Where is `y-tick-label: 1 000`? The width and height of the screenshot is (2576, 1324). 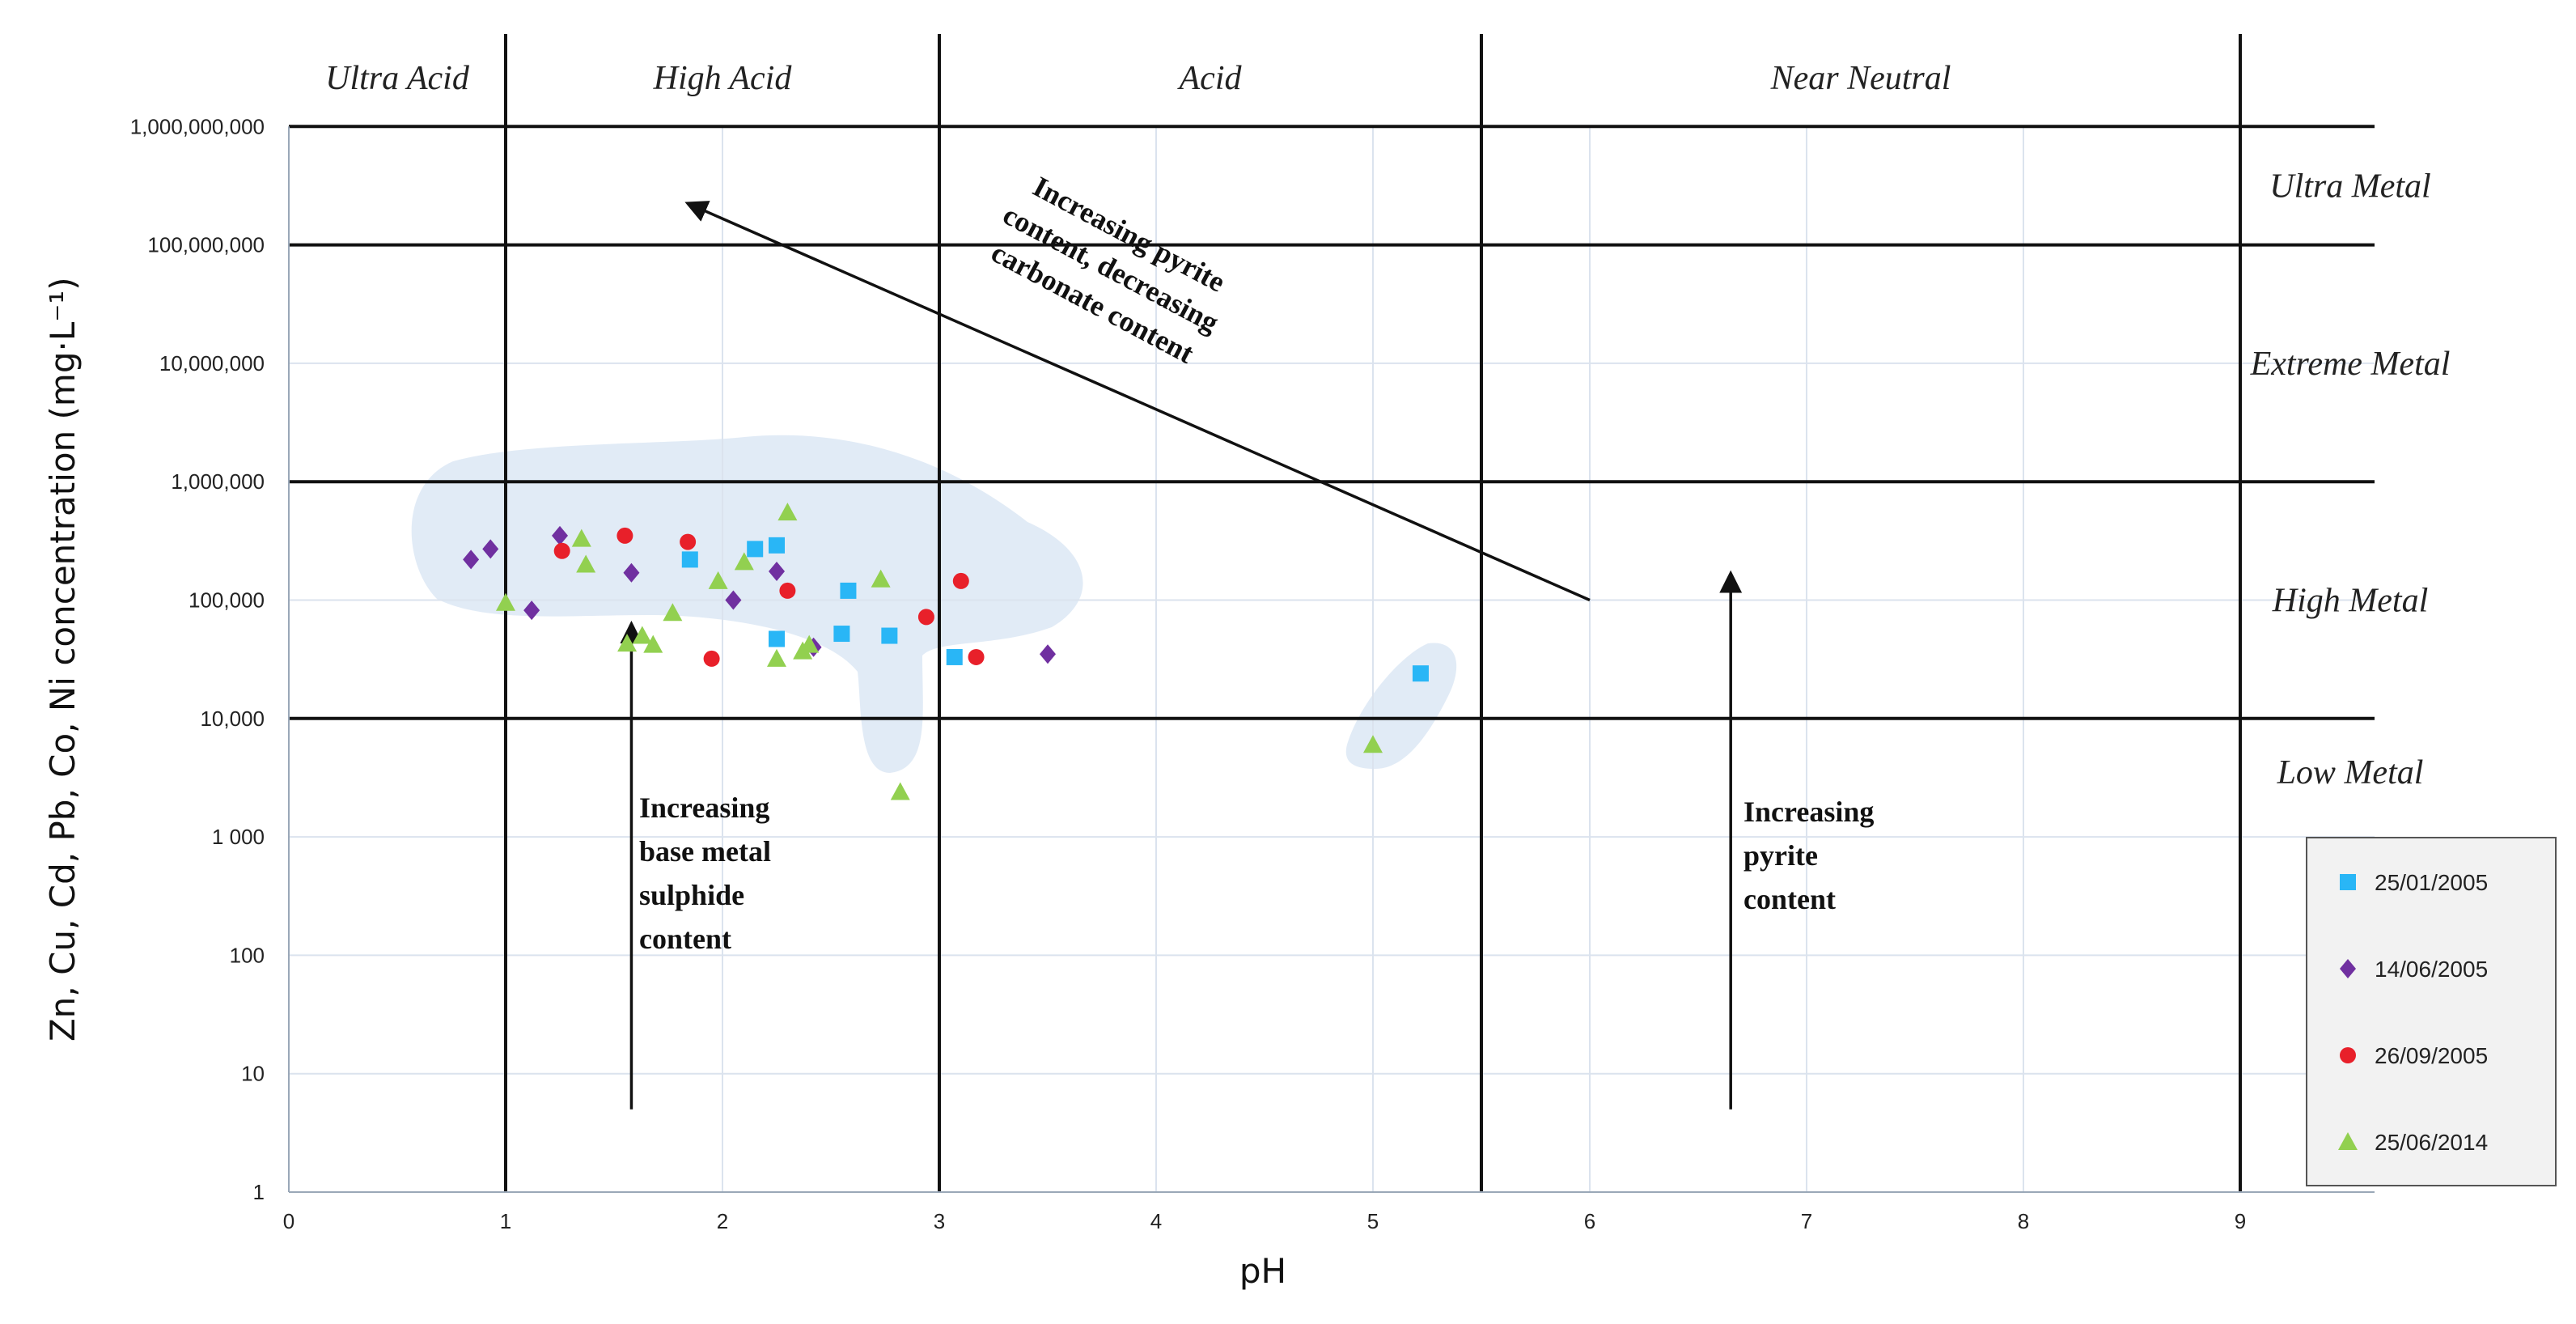 y-tick-label: 1 000 is located at coordinates (238, 837).